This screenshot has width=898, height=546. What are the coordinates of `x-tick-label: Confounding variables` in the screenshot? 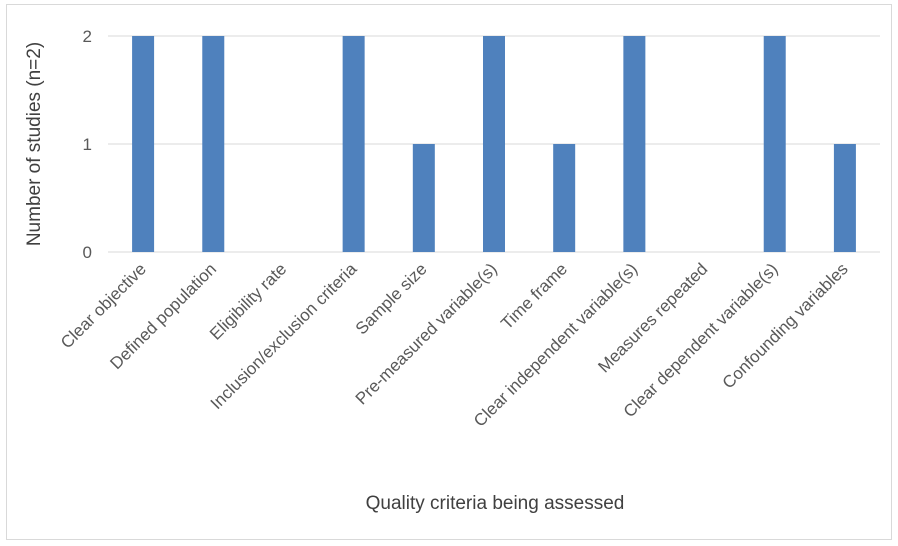 It's located at (785, 325).